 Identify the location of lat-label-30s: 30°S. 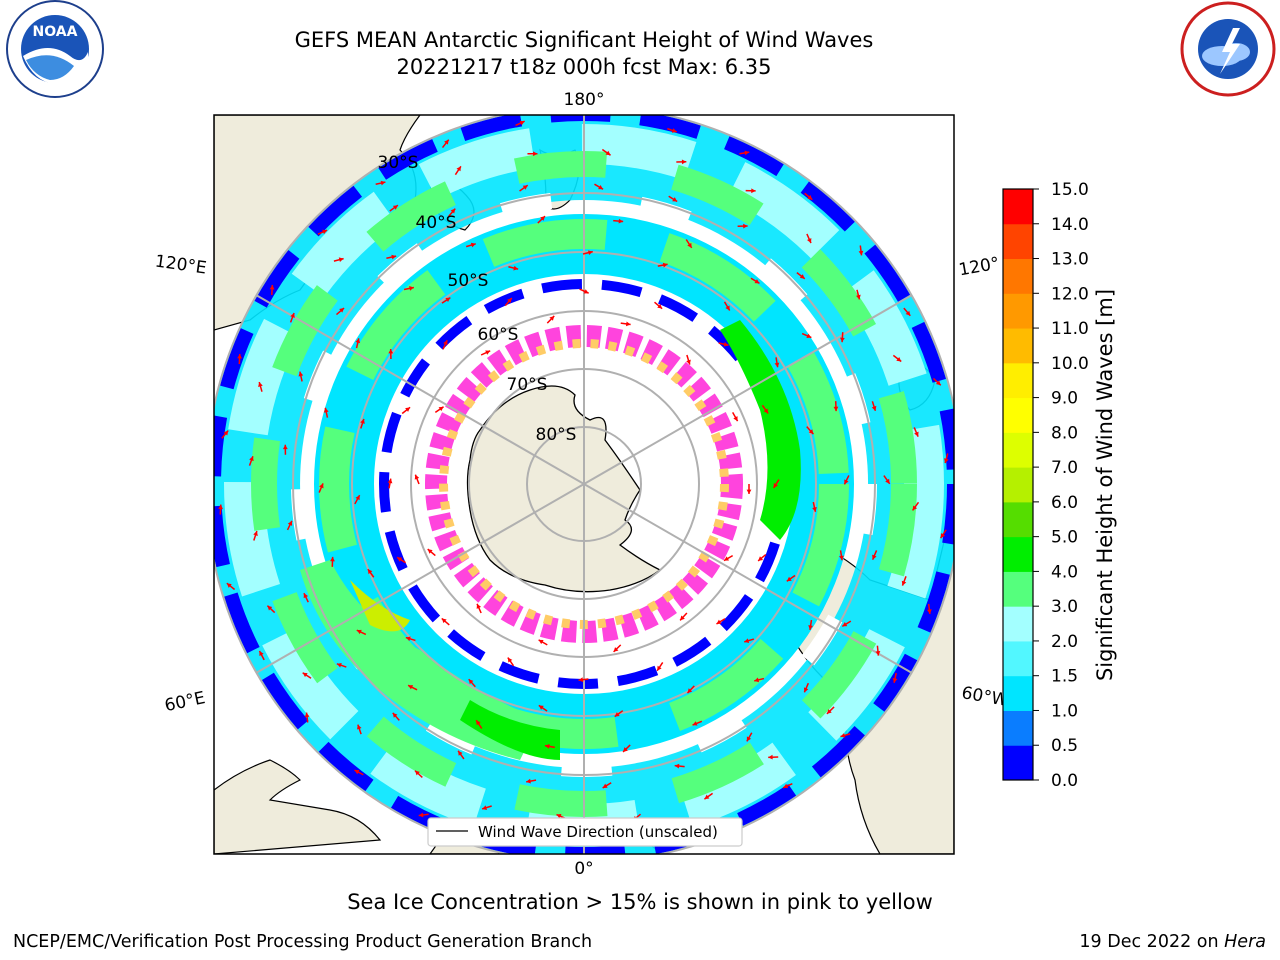
(398, 163).